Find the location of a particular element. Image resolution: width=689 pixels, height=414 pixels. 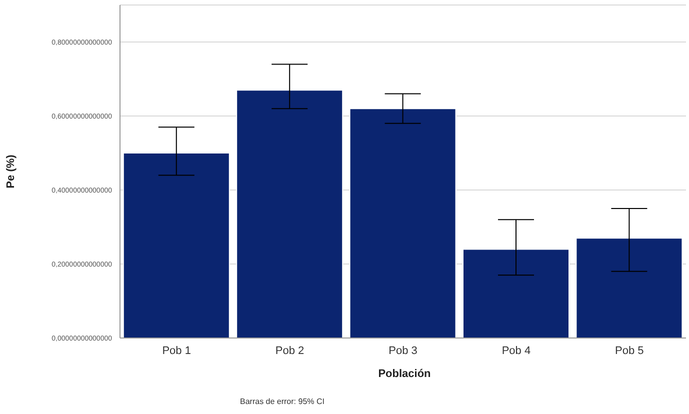

text: Barras de error: 95% CI is located at coordinates (282, 401).